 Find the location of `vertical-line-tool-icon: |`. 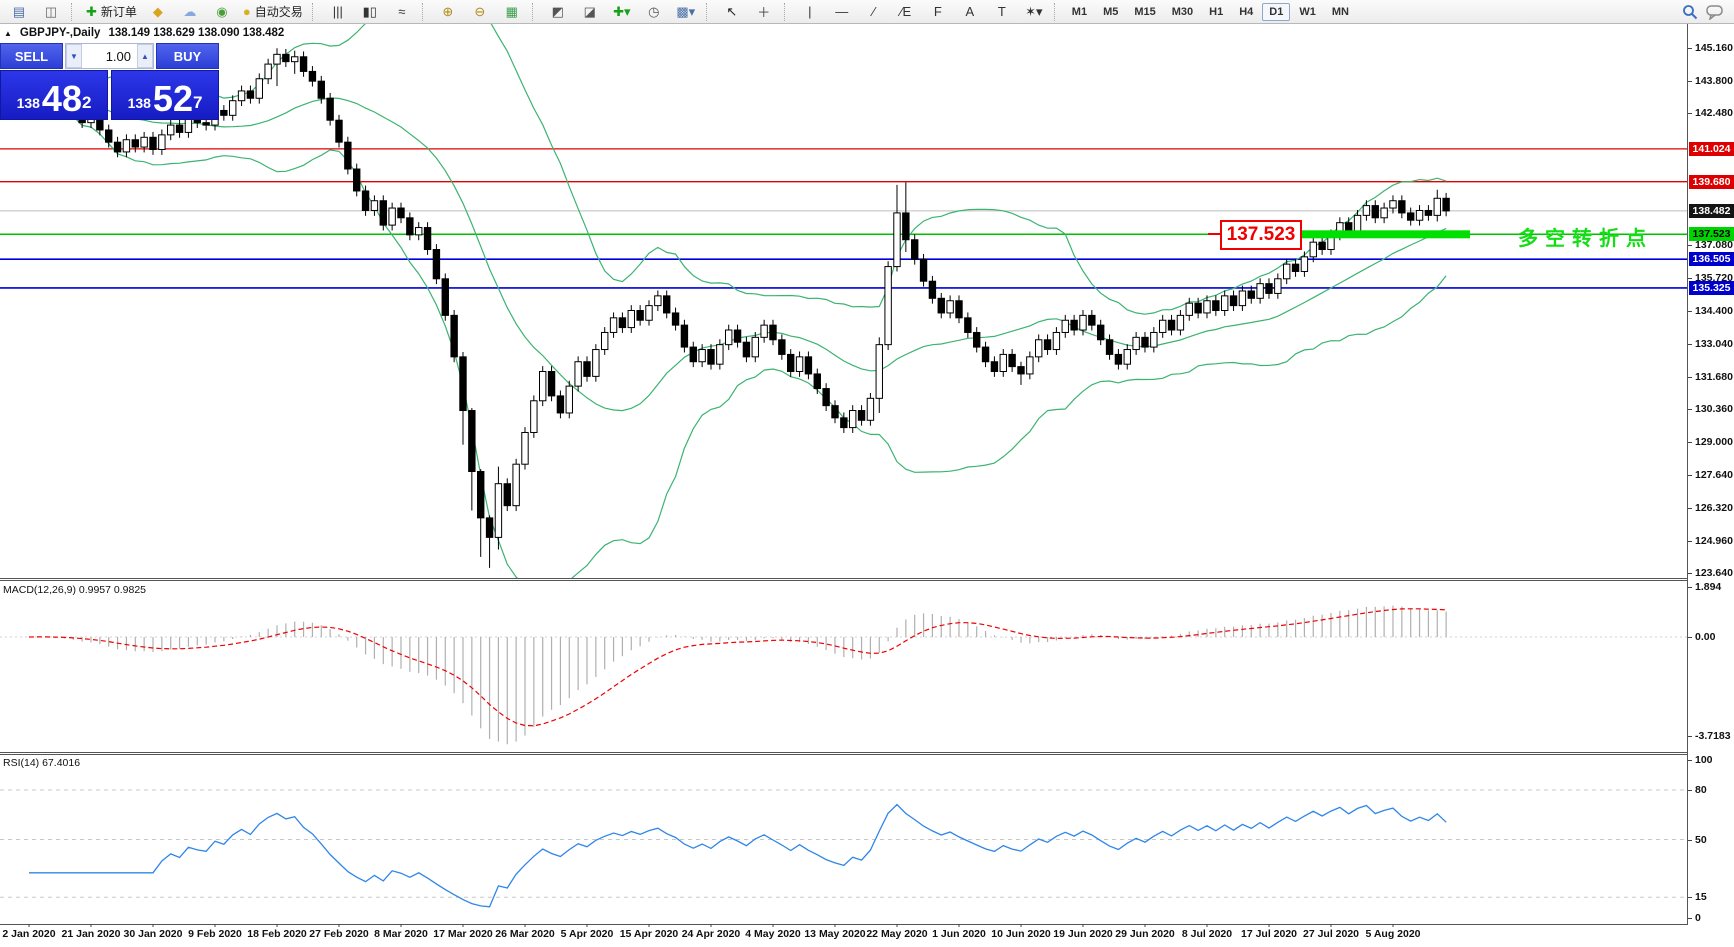

vertical-line-tool-icon: | is located at coordinates (810, 11).